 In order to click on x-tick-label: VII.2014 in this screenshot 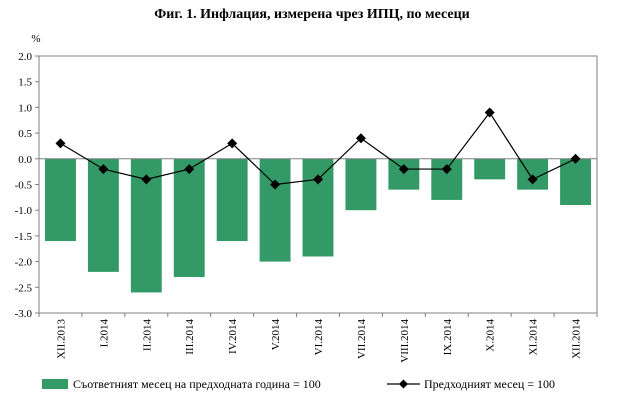, I will do `click(362, 339)`.